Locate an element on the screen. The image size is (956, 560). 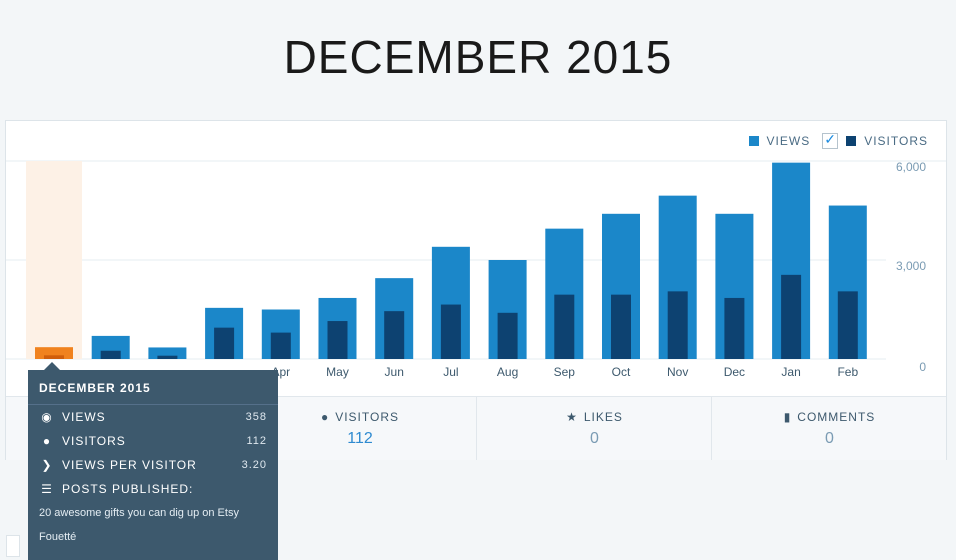
y-tick-label: 0 is located at coordinates (922, 367).